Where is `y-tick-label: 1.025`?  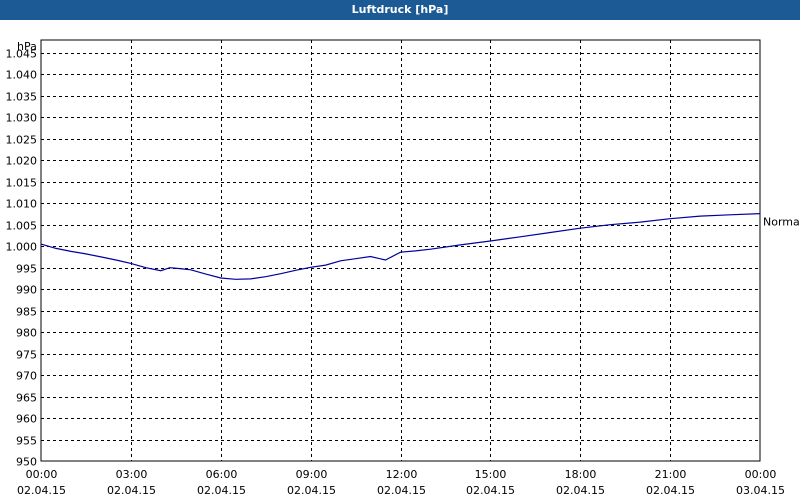 y-tick-label: 1.025 is located at coordinates (22, 140).